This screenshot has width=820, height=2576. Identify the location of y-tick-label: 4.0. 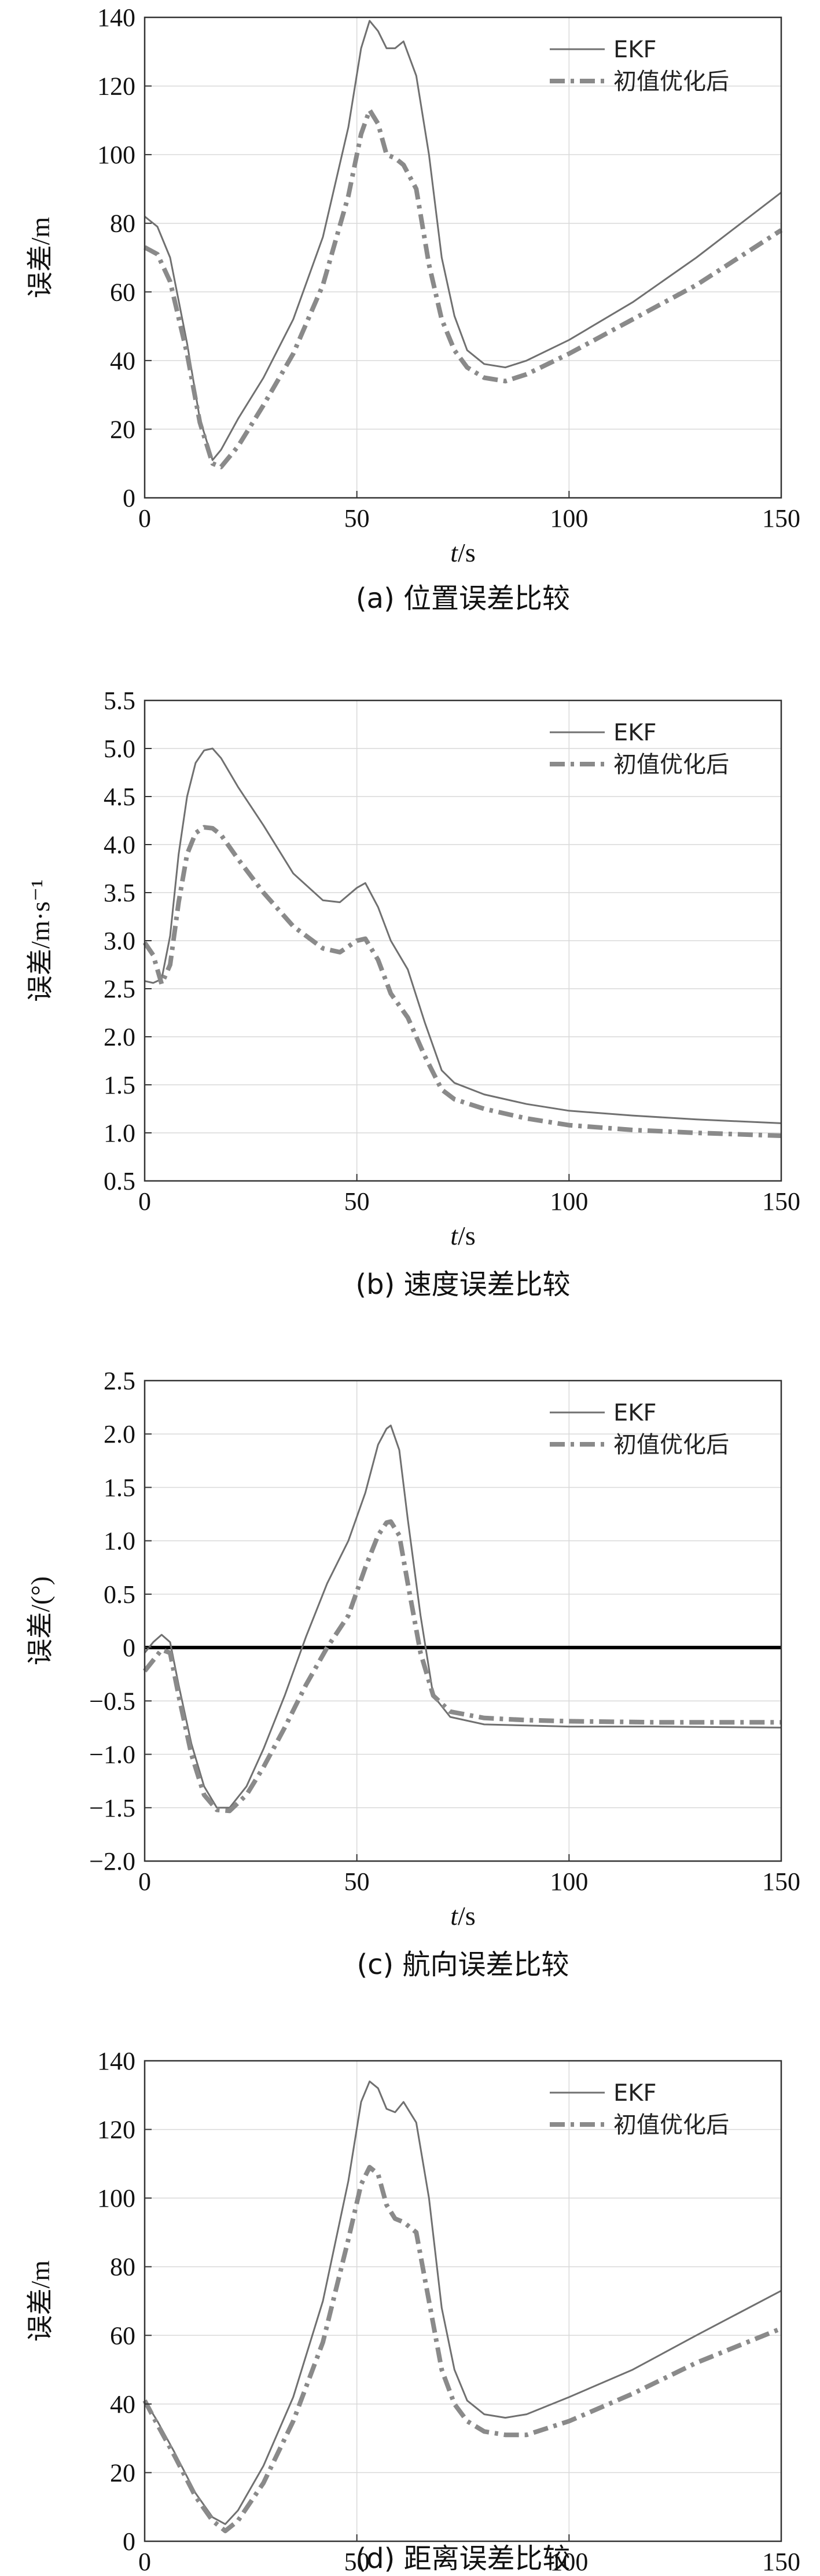
(119, 845).